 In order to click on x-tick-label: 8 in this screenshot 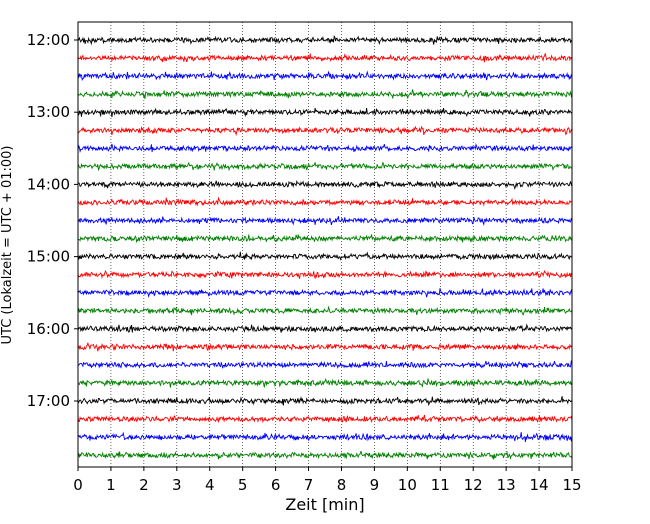, I will do `click(342, 485)`.